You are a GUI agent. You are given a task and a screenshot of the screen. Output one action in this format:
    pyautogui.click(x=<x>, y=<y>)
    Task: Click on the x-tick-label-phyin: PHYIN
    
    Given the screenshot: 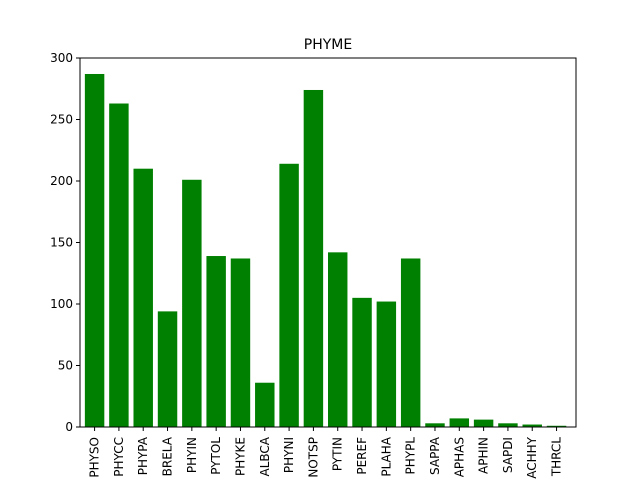 What is the action you would take?
    pyautogui.click(x=192, y=455)
    